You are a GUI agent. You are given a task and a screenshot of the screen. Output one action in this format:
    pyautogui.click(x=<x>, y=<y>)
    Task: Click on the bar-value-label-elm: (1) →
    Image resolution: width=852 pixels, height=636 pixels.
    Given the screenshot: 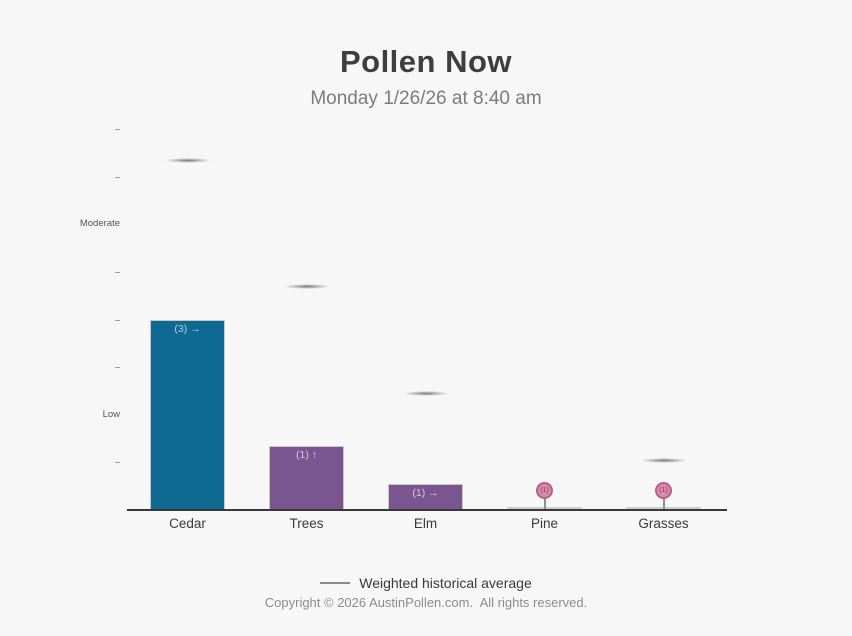 What is the action you would take?
    pyautogui.click(x=425, y=492)
    